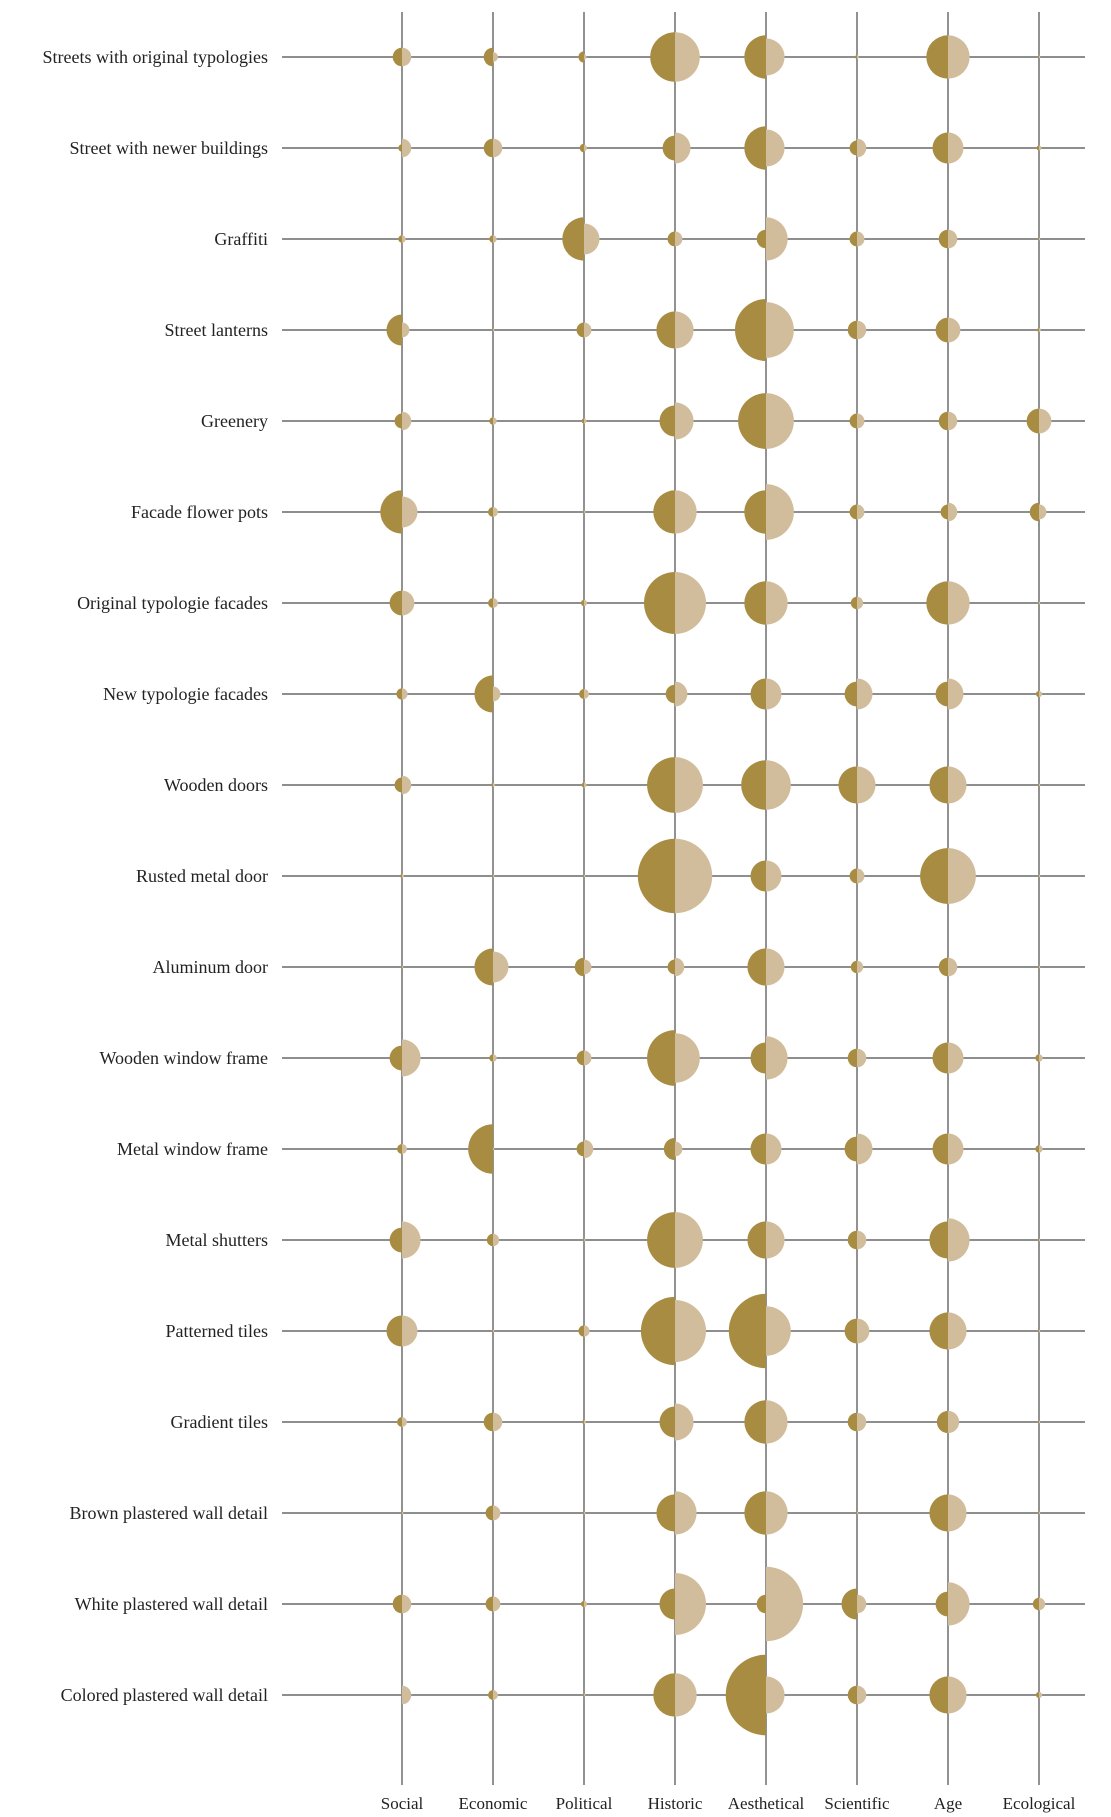 The image size is (1111, 1817). What do you see at coordinates (584, 1803) in the screenshot?
I see `column-label: Political` at bounding box center [584, 1803].